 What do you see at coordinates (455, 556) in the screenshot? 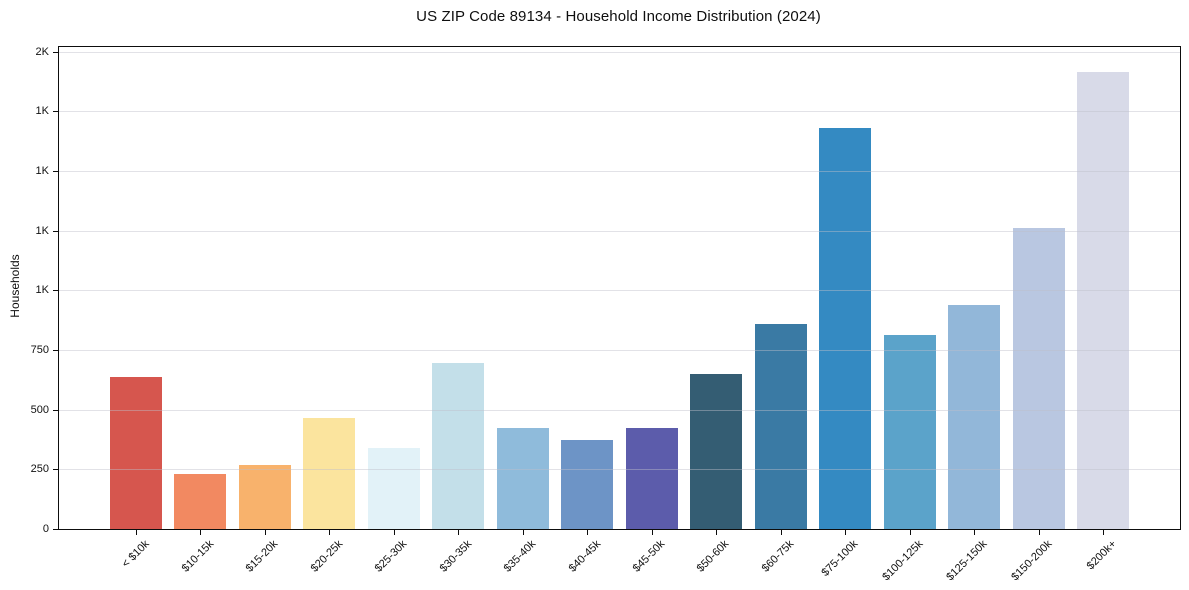
I see `x-tick-label: $30-35k` at bounding box center [455, 556].